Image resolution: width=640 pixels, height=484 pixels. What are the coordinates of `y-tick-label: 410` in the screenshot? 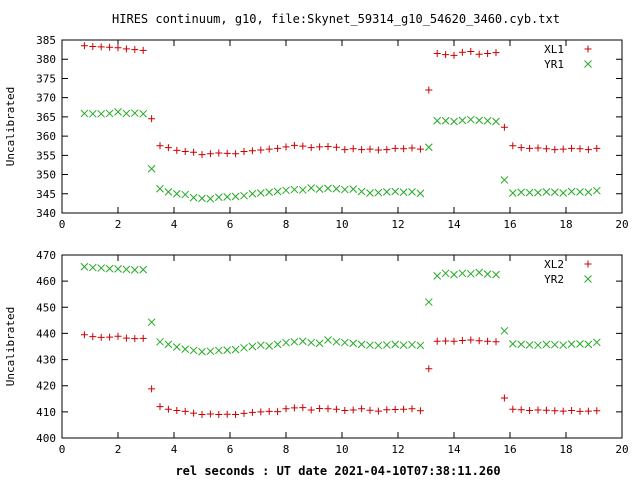 It's located at (46, 412).